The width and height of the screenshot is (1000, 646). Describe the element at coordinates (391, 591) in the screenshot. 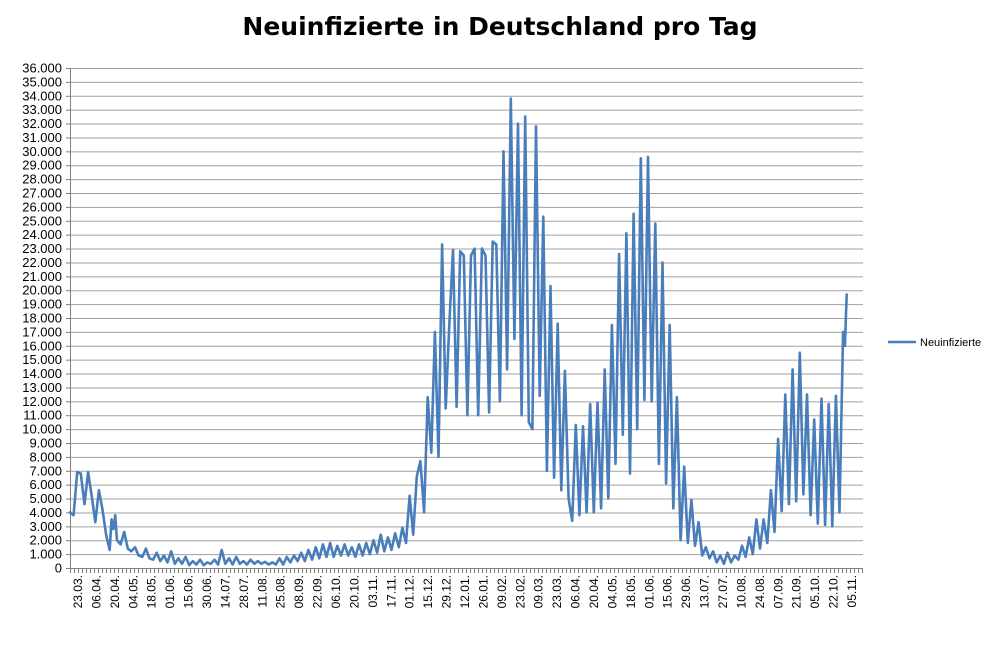

I see `x-tick-label: 17.11.` at that location.